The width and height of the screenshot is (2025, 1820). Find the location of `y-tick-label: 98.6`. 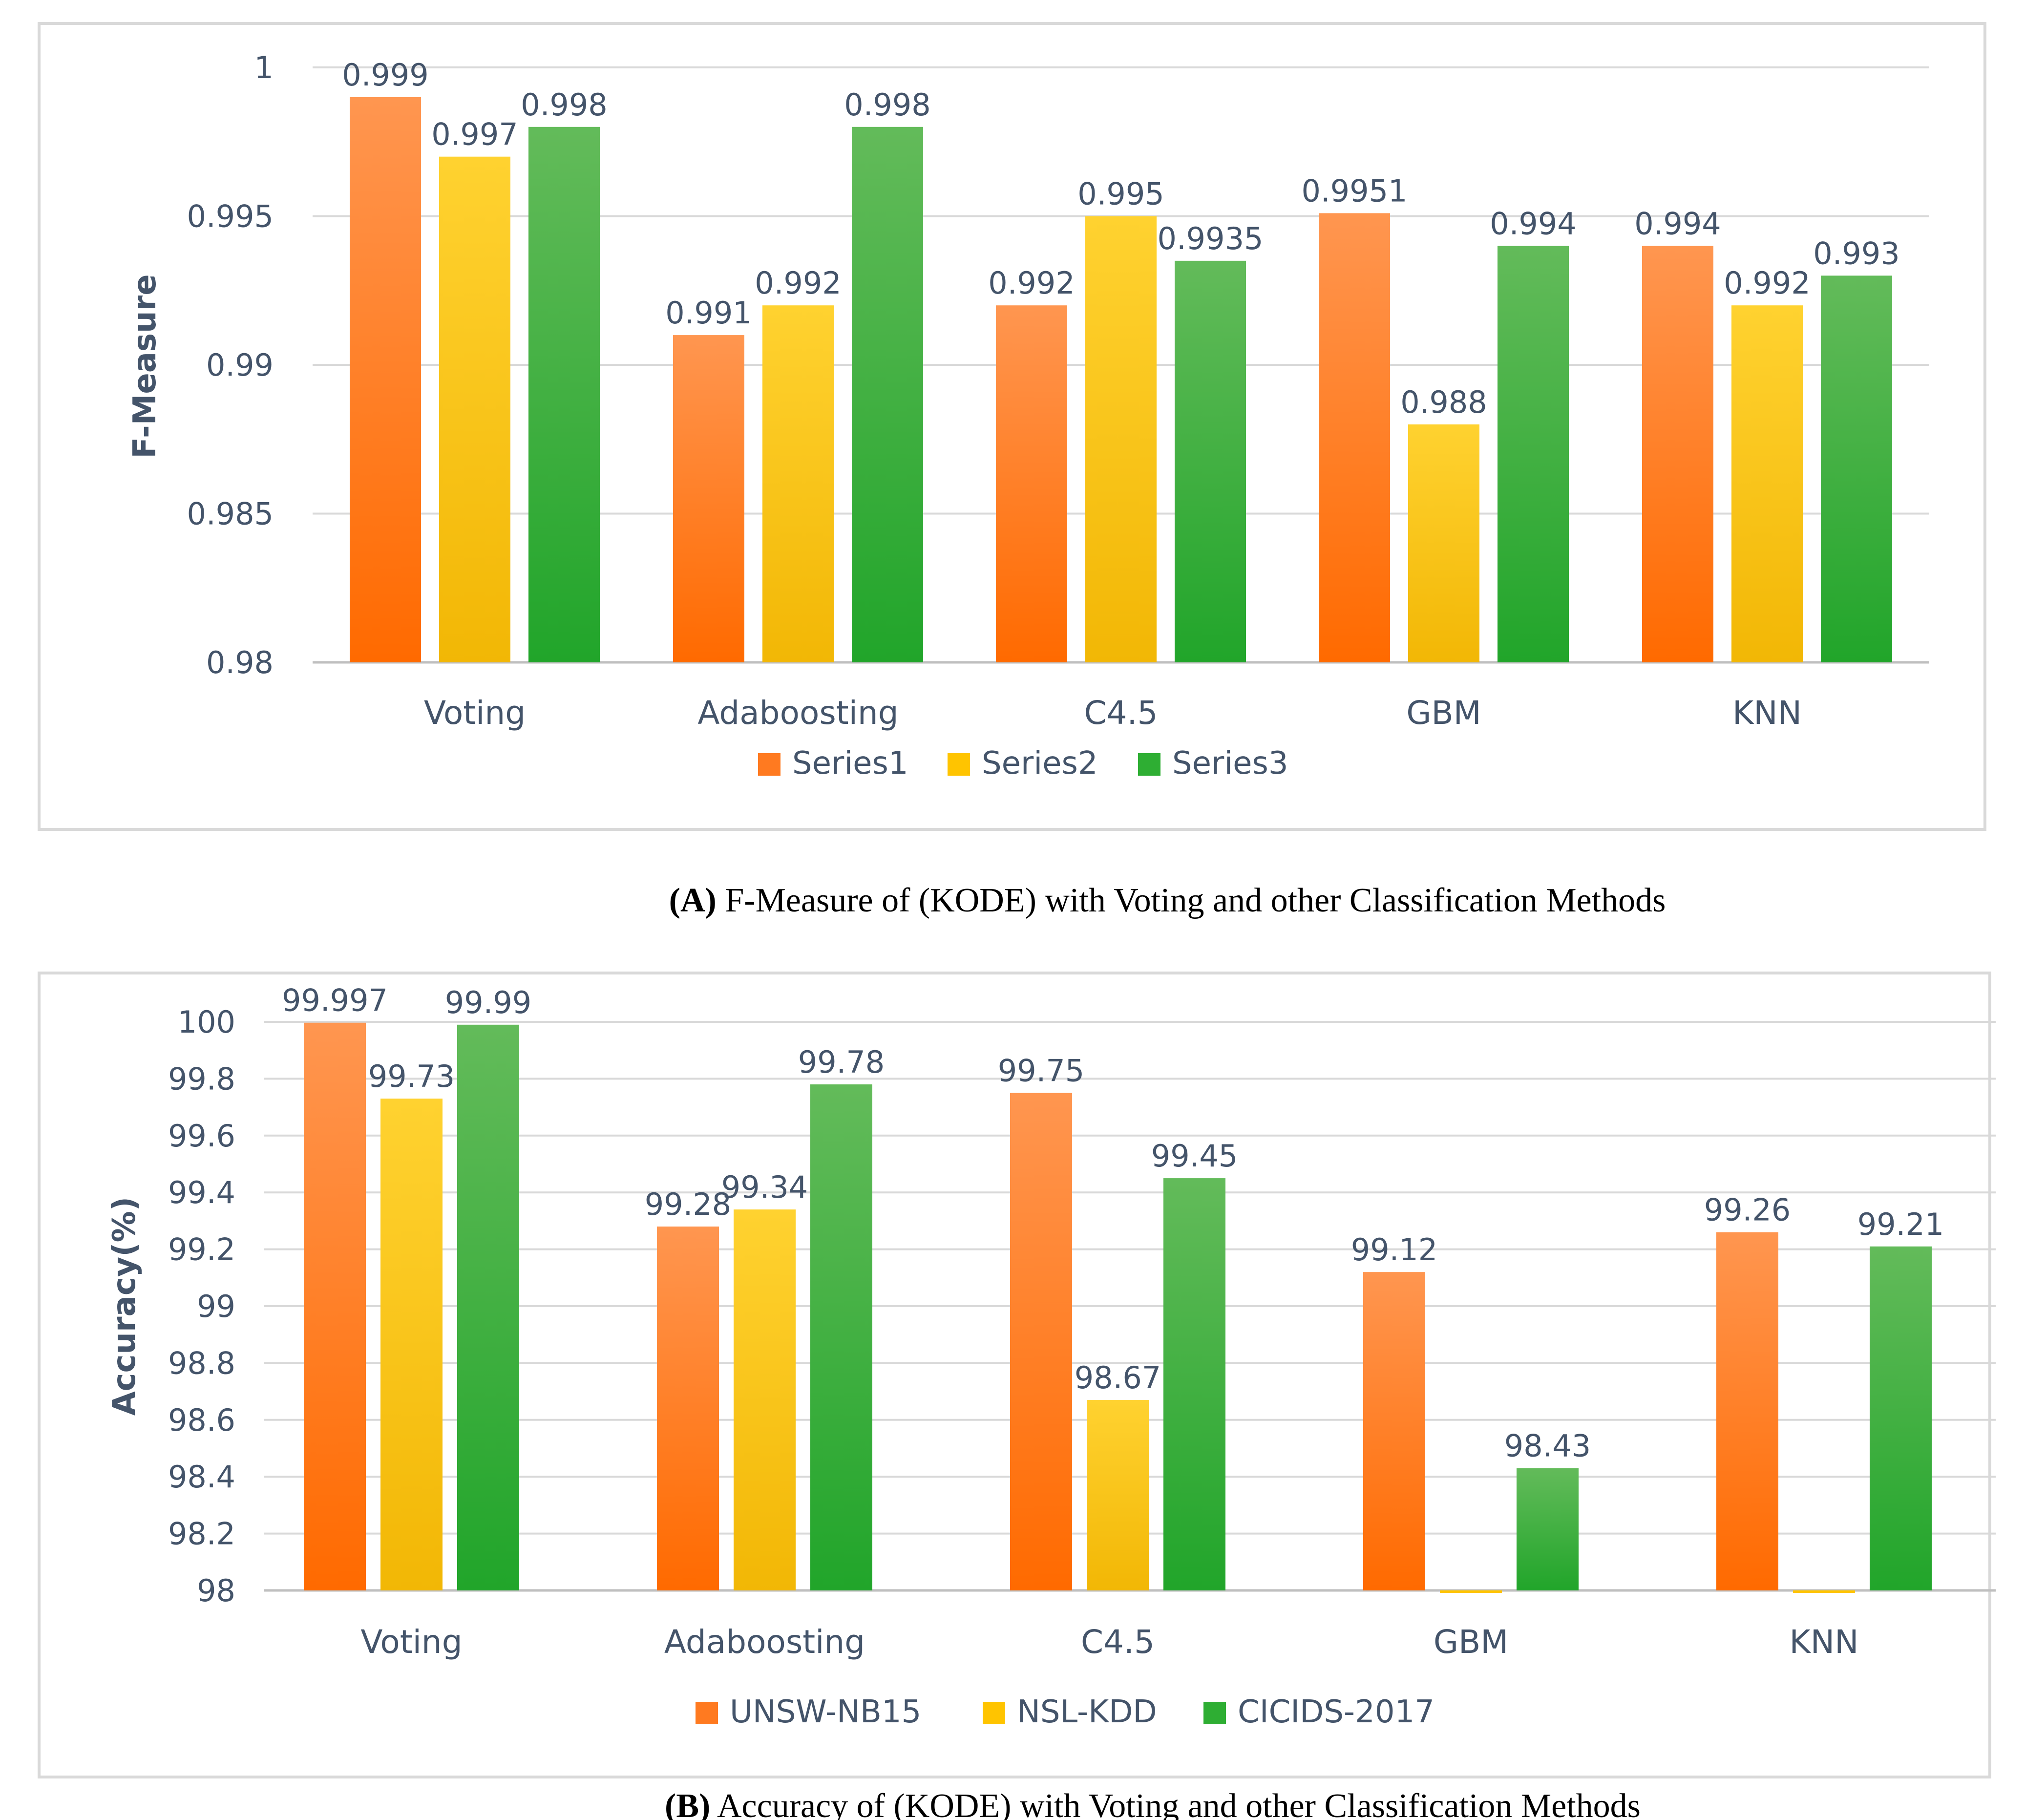

y-tick-label: 98.6 is located at coordinates (202, 1420).